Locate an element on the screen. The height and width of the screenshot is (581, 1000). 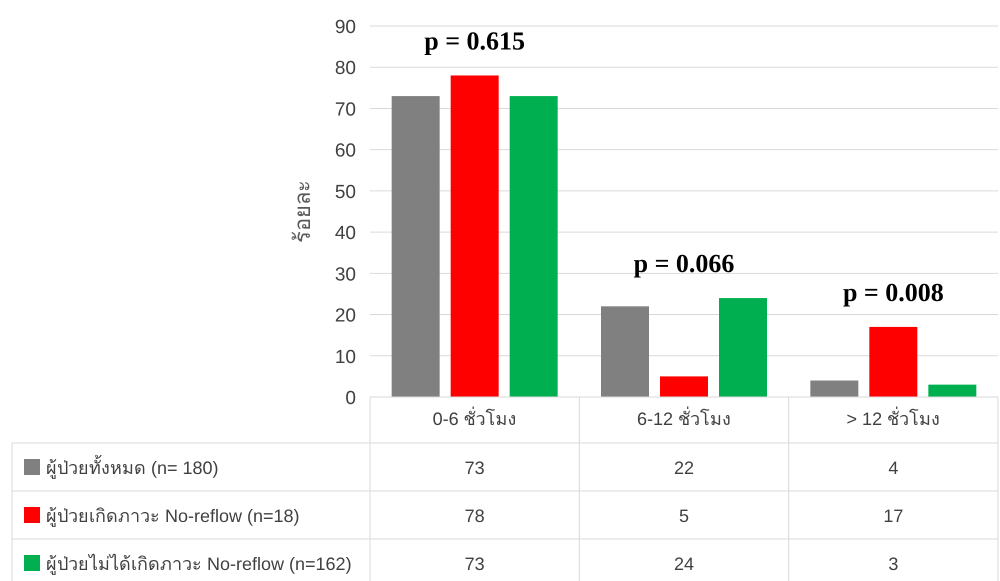
annotation: p = 0.066 is located at coordinates (684, 263).